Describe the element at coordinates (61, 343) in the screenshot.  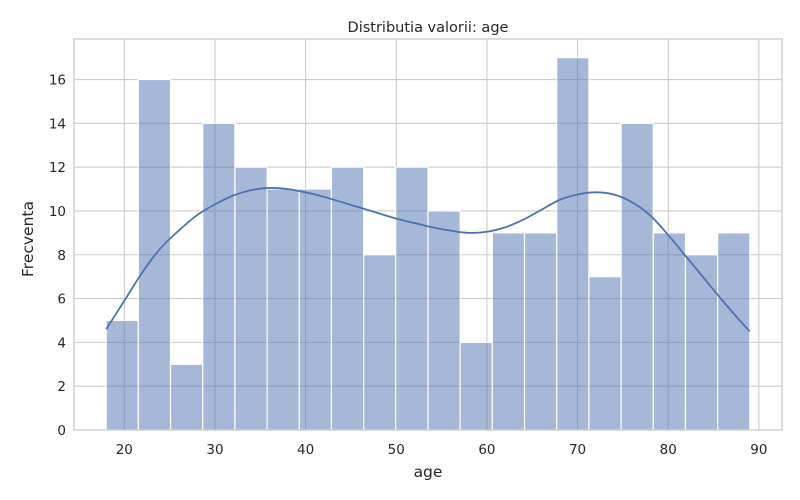
I see `y-tick-label-2: 4` at that location.